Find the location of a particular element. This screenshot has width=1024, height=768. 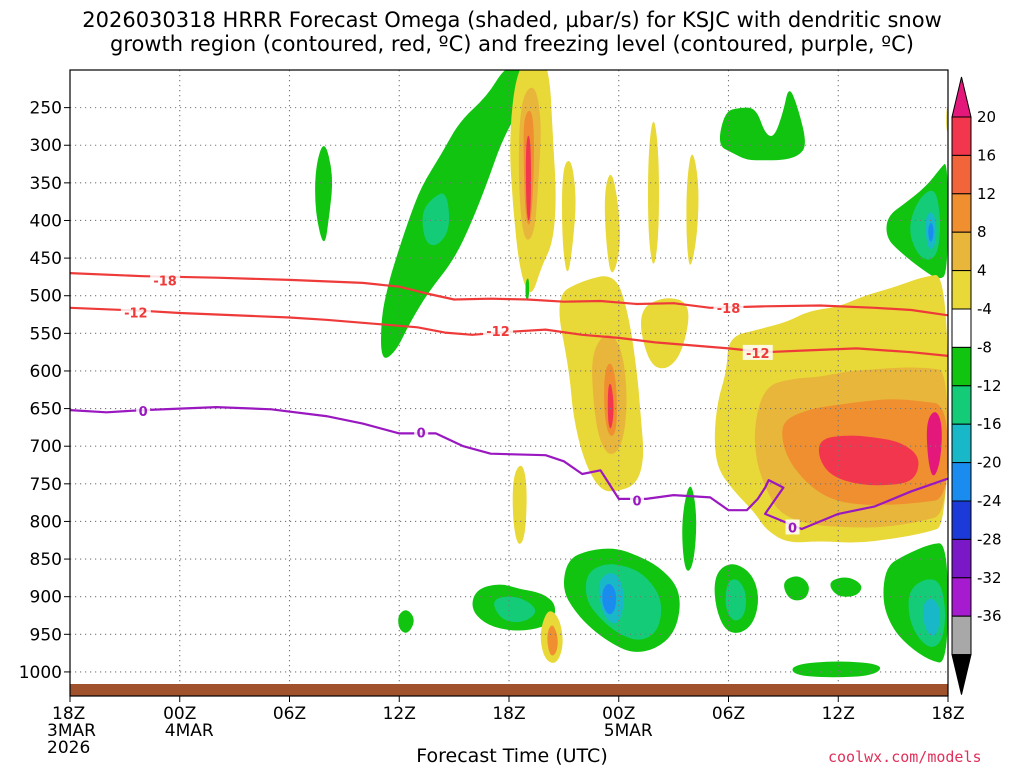

colorbar-label: -16 is located at coordinates (989, 424).